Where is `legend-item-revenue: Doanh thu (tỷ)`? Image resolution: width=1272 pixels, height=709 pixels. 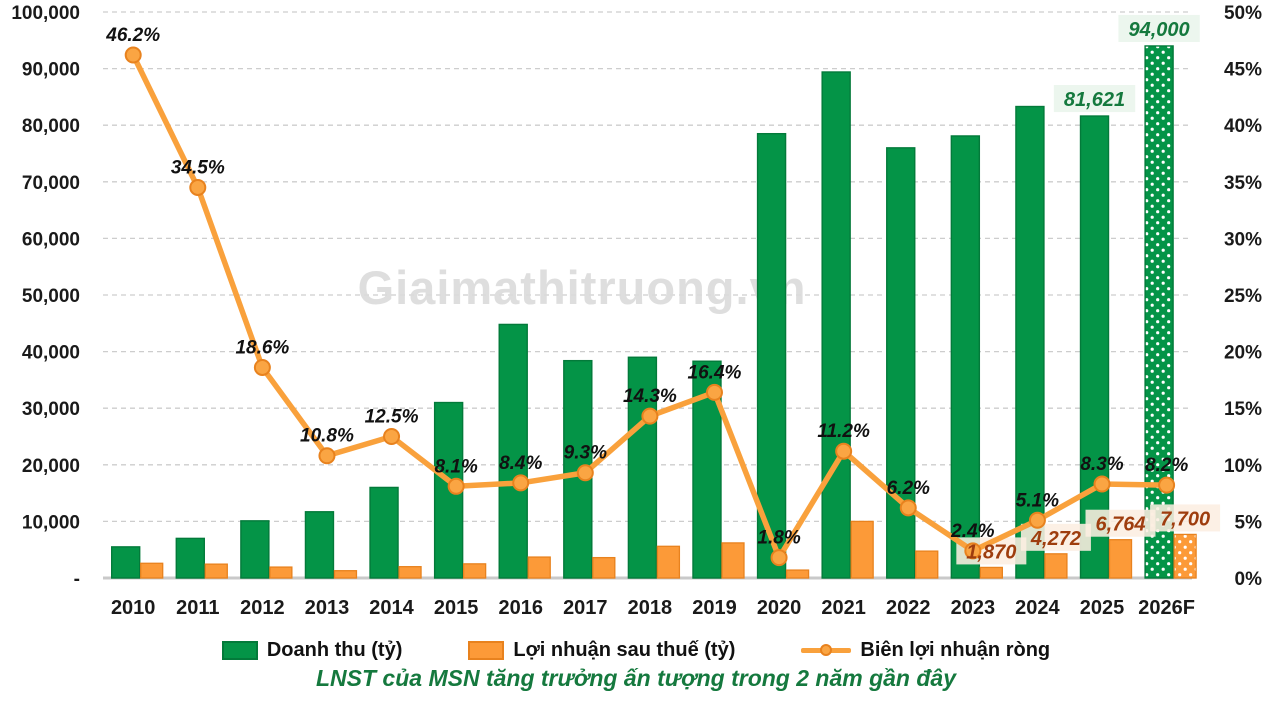 legend-item-revenue: Doanh thu (tỷ) is located at coordinates (312, 650).